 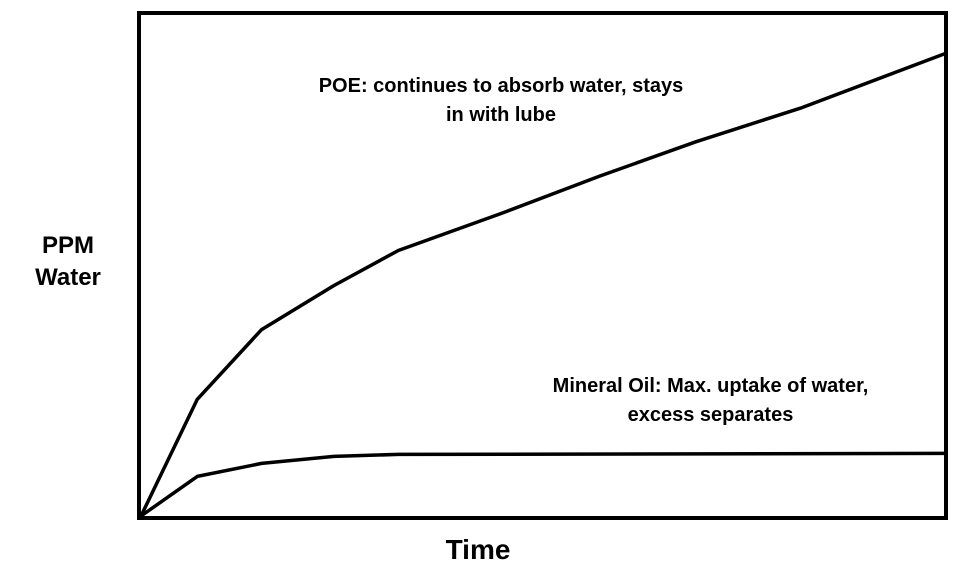 What do you see at coordinates (68, 262) in the screenshot?
I see `y-axis-label: PPM Water` at bounding box center [68, 262].